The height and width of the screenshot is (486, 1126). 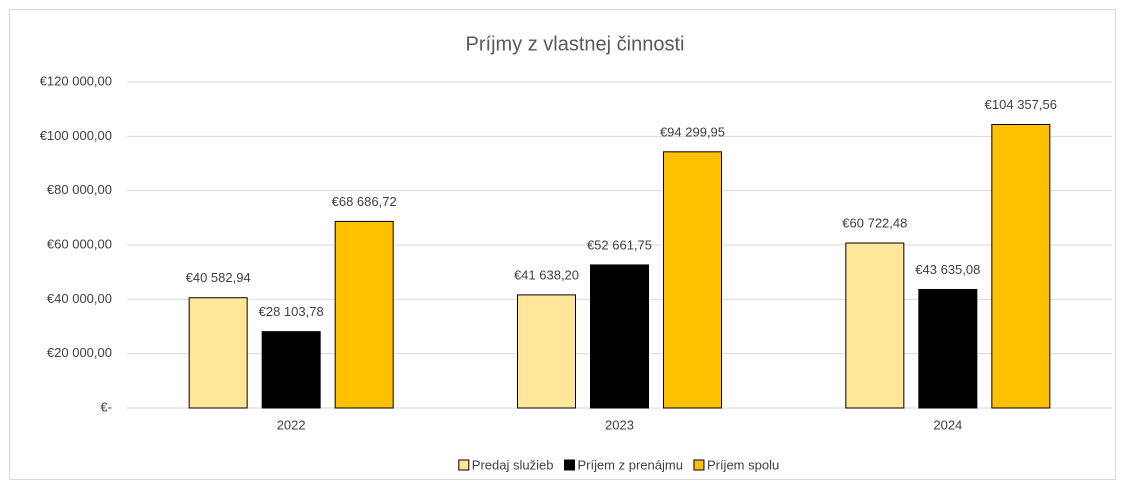 What do you see at coordinates (79, 298) in the screenshot?
I see `y-tick-label: €40 000,00` at bounding box center [79, 298].